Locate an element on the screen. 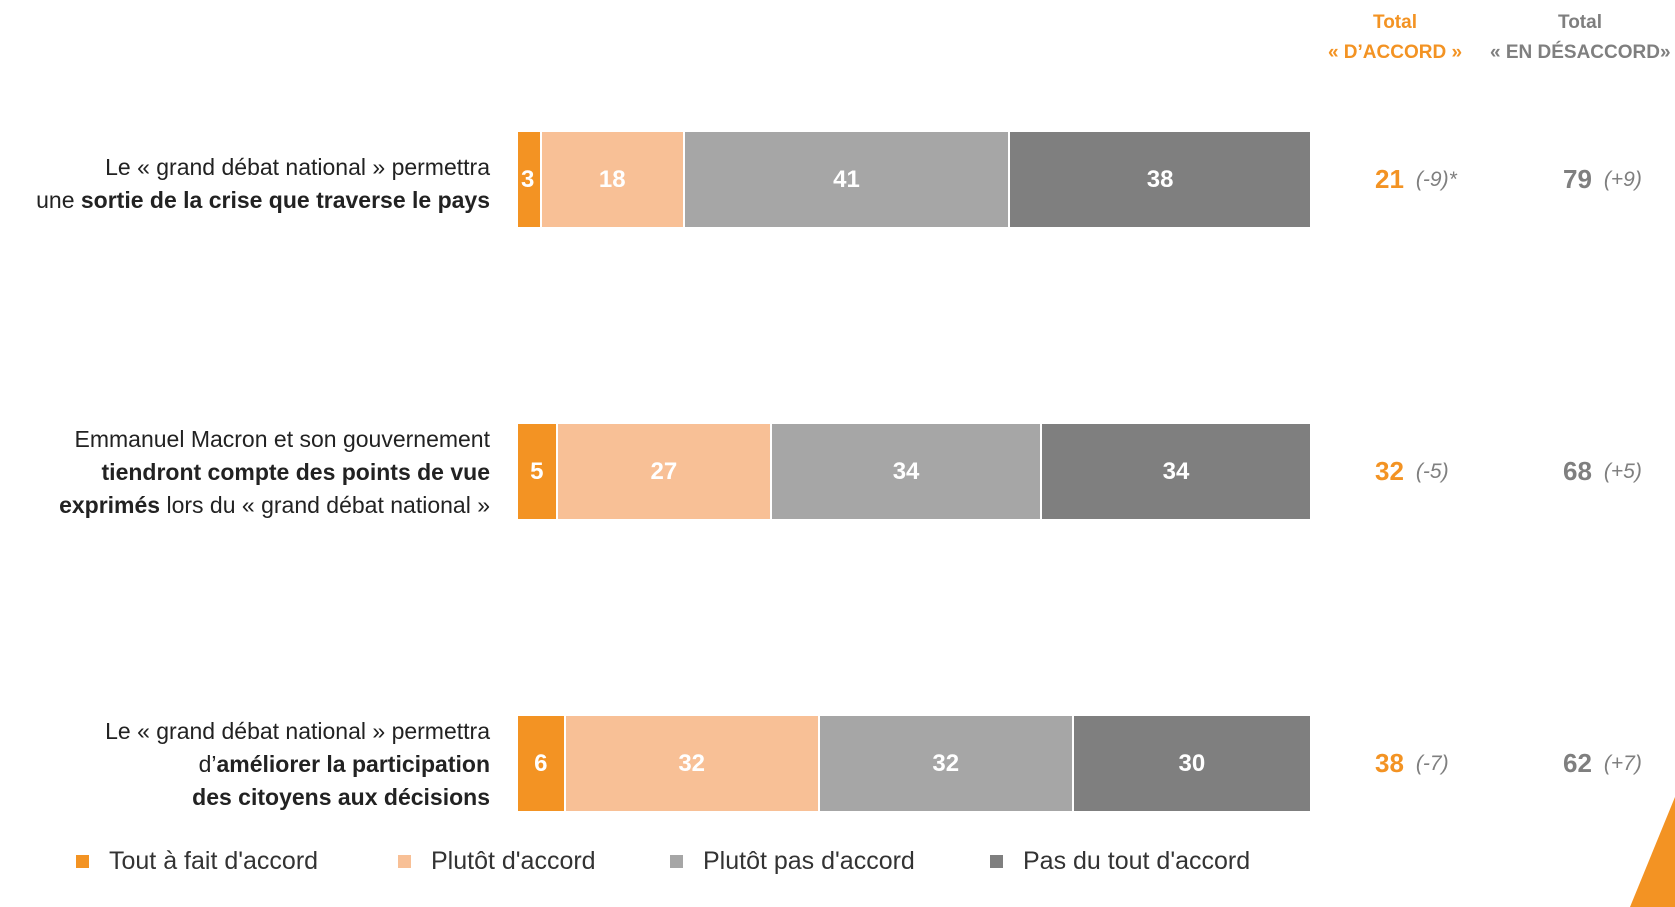  total-accord-value: 38 is located at coordinates (1389, 763).